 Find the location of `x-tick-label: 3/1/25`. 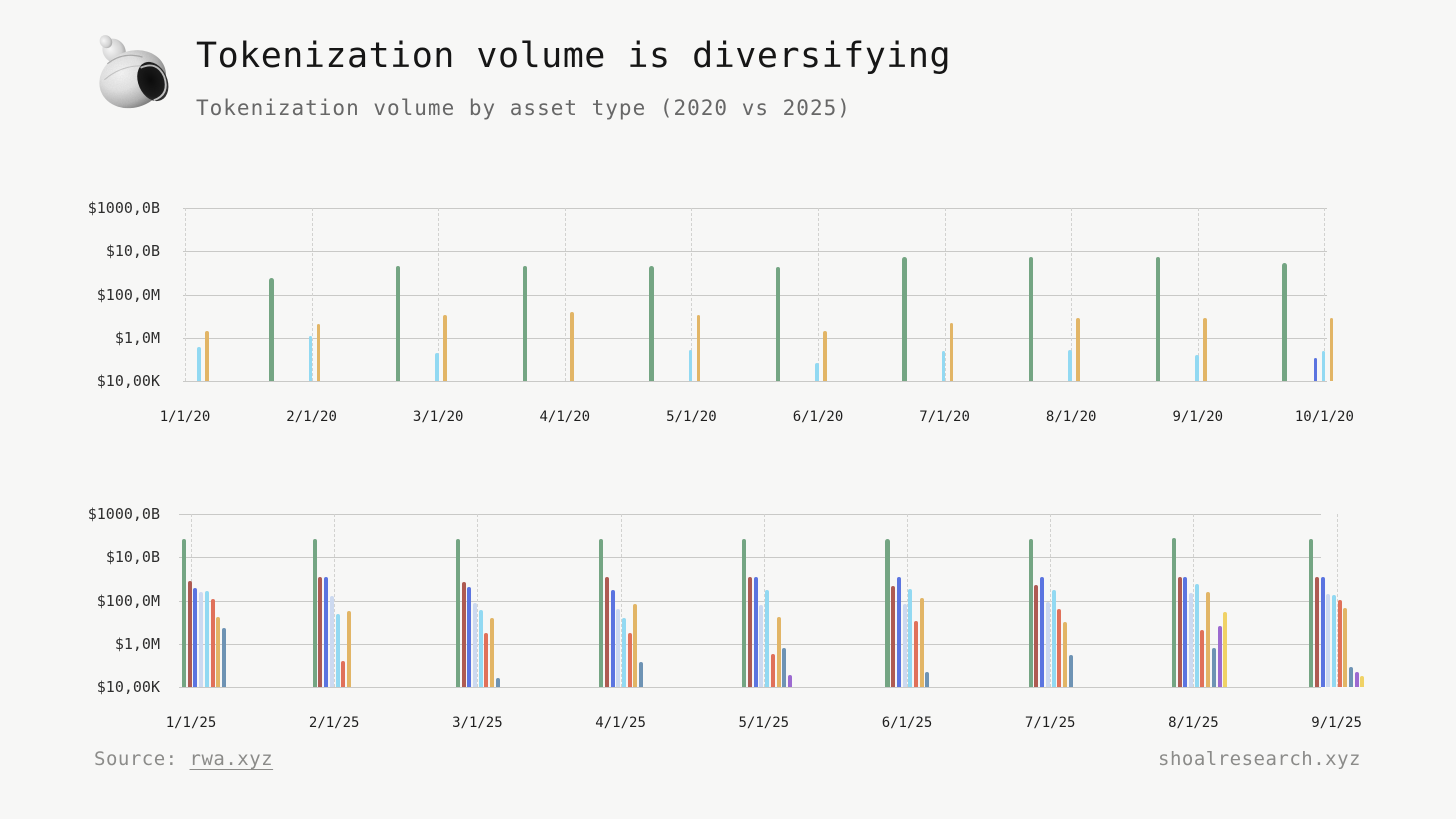

x-tick-label: 3/1/25 is located at coordinates (477, 723).